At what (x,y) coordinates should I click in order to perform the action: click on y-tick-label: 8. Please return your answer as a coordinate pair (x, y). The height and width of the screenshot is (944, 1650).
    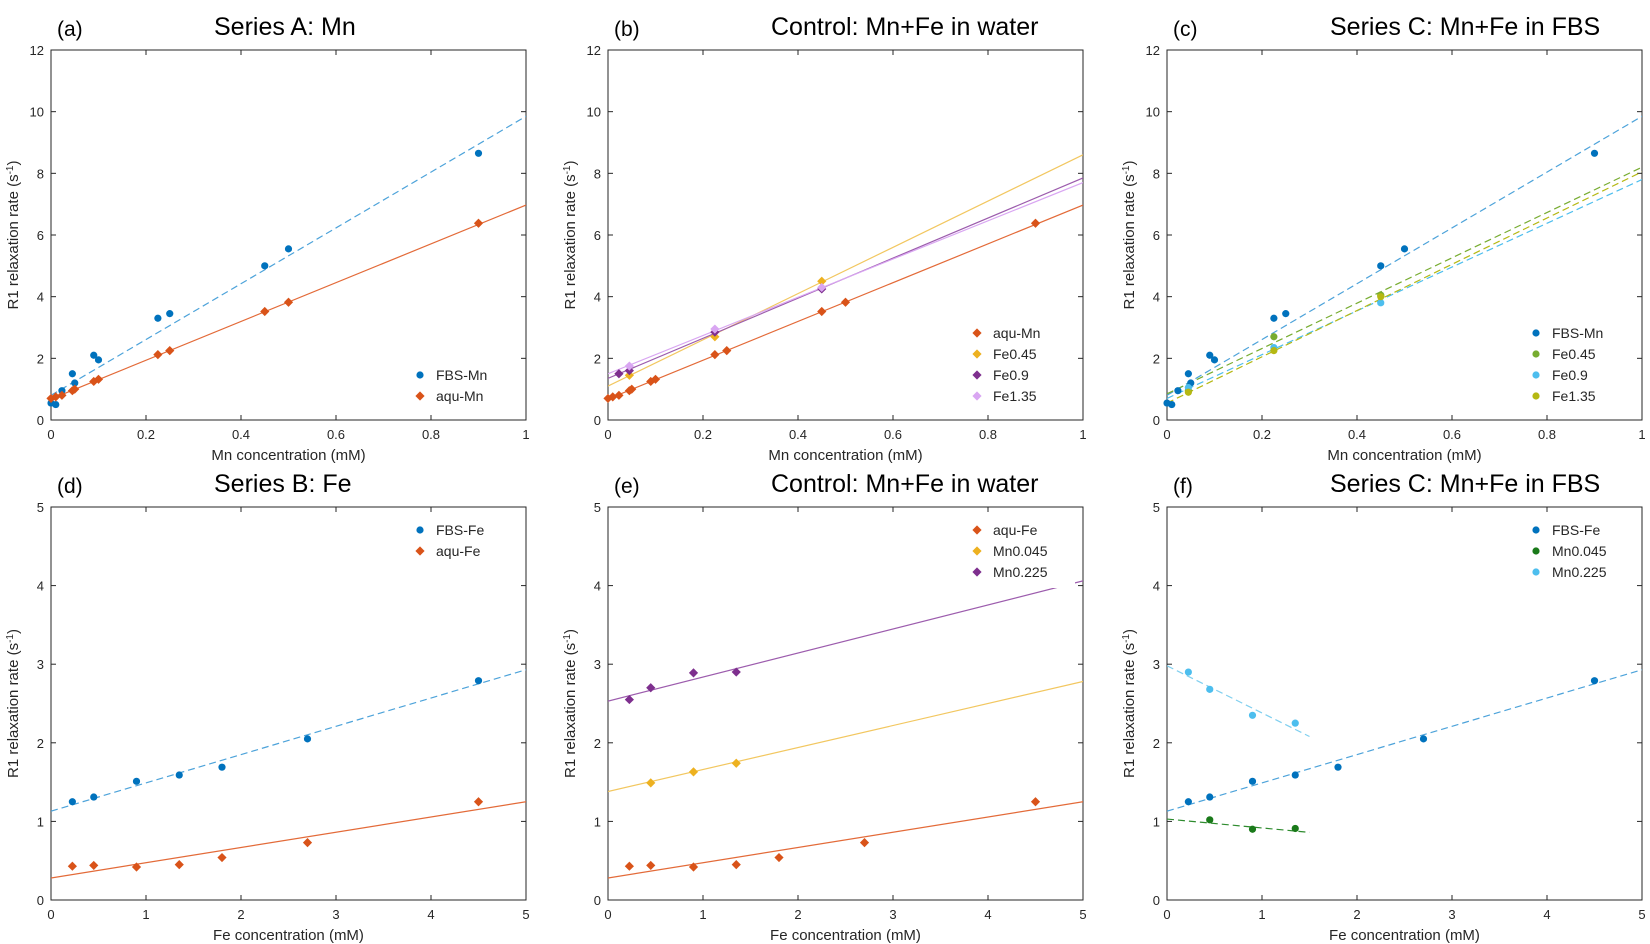
    Looking at the image, I should click on (40, 173).